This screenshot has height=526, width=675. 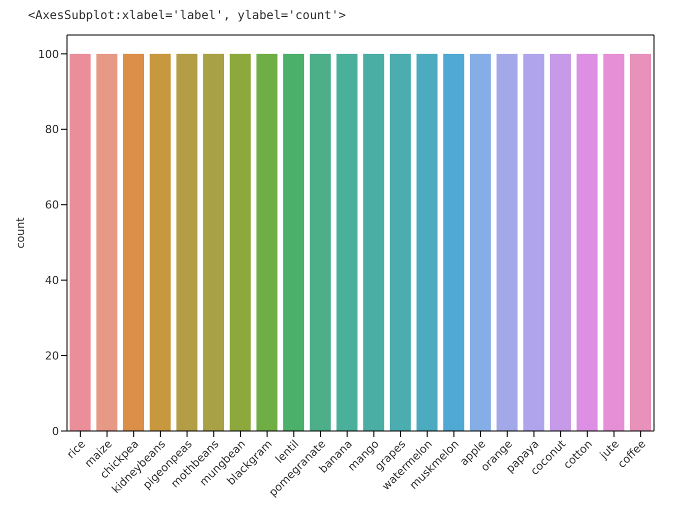 What do you see at coordinates (52, 355) in the screenshot?
I see `y-tick-label: 20` at bounding box center [52, 355].